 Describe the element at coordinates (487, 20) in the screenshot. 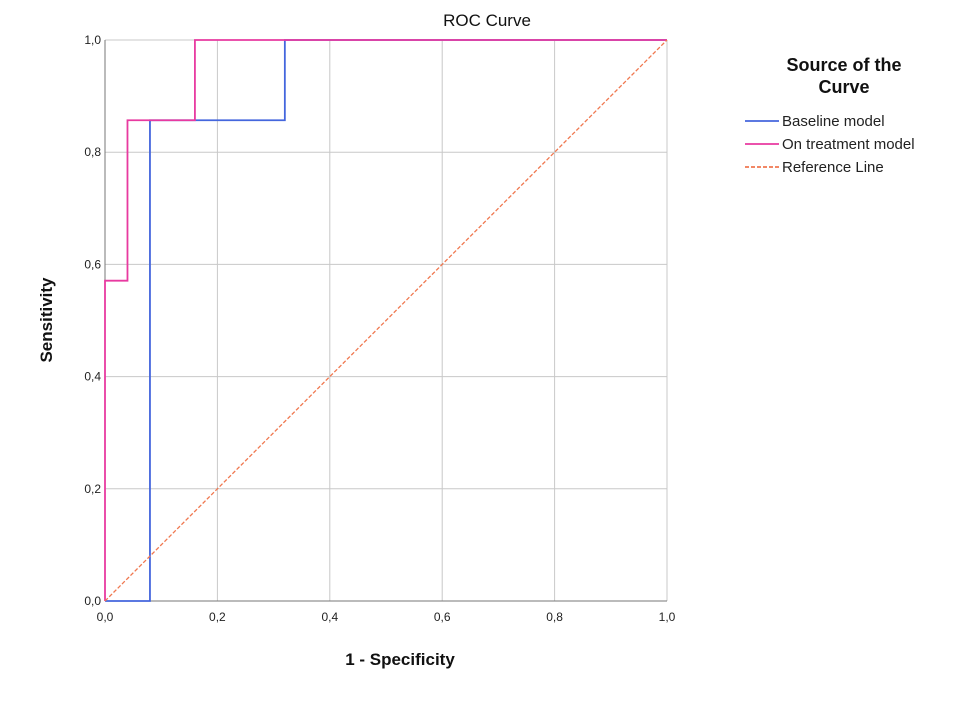

I see `chart-title: ROC Curve` at that location.